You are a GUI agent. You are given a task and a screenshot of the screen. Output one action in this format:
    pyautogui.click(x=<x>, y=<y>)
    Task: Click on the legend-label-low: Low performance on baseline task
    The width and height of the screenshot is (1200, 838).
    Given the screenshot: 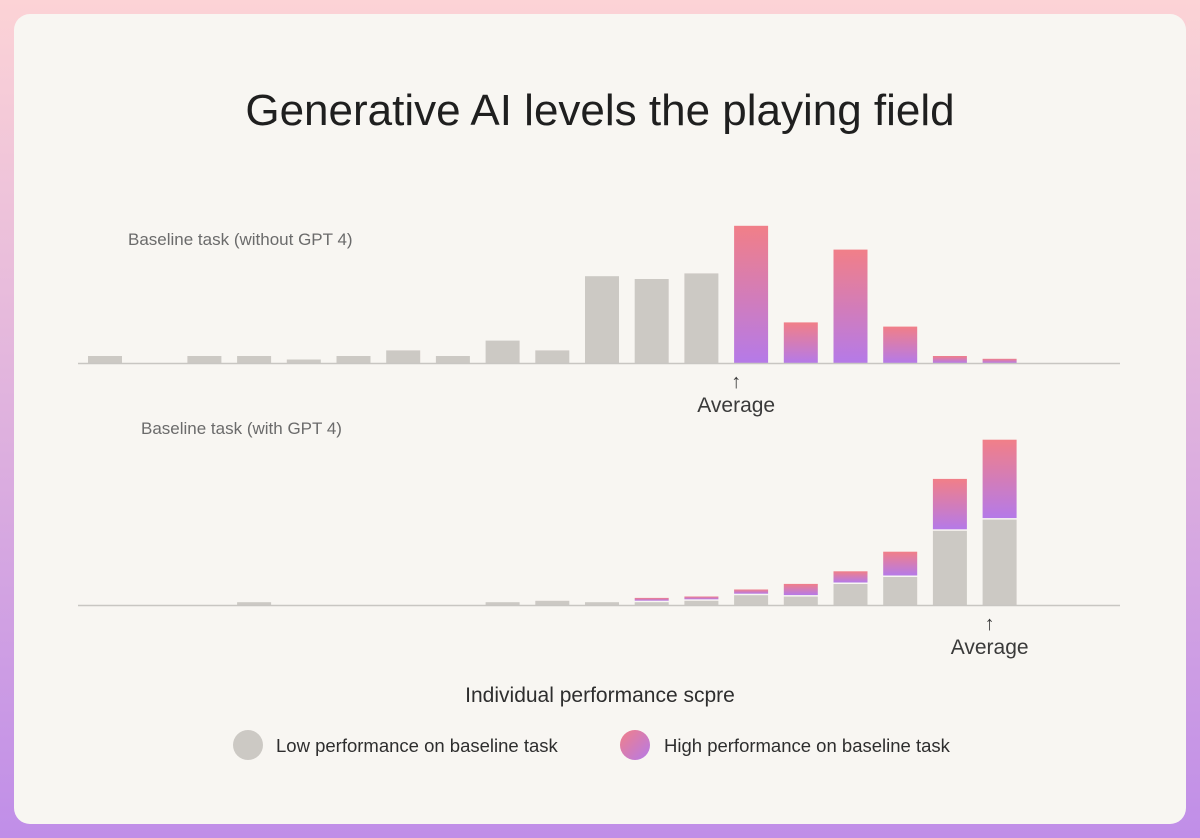 What is the action you would take?
    pyautogui.click(x=417, y=745)
    